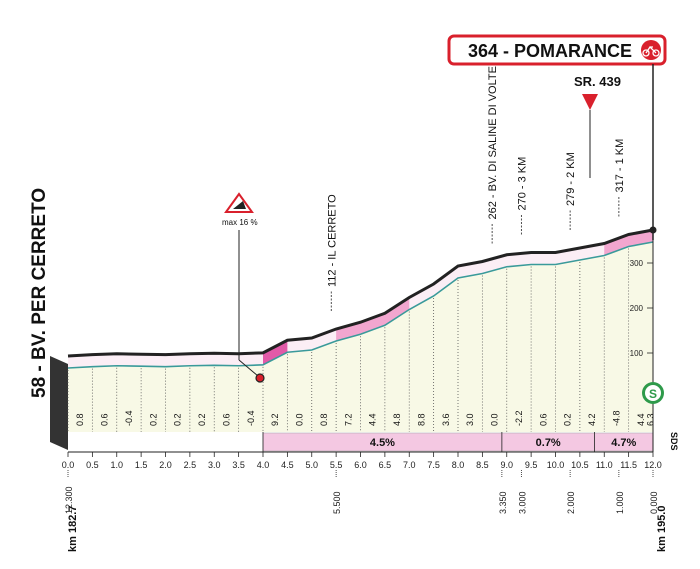 Image resolution: width=700 pixels, height=569 pixels. I want to click on remaining-km-label: 5.500, so click(337, 502).